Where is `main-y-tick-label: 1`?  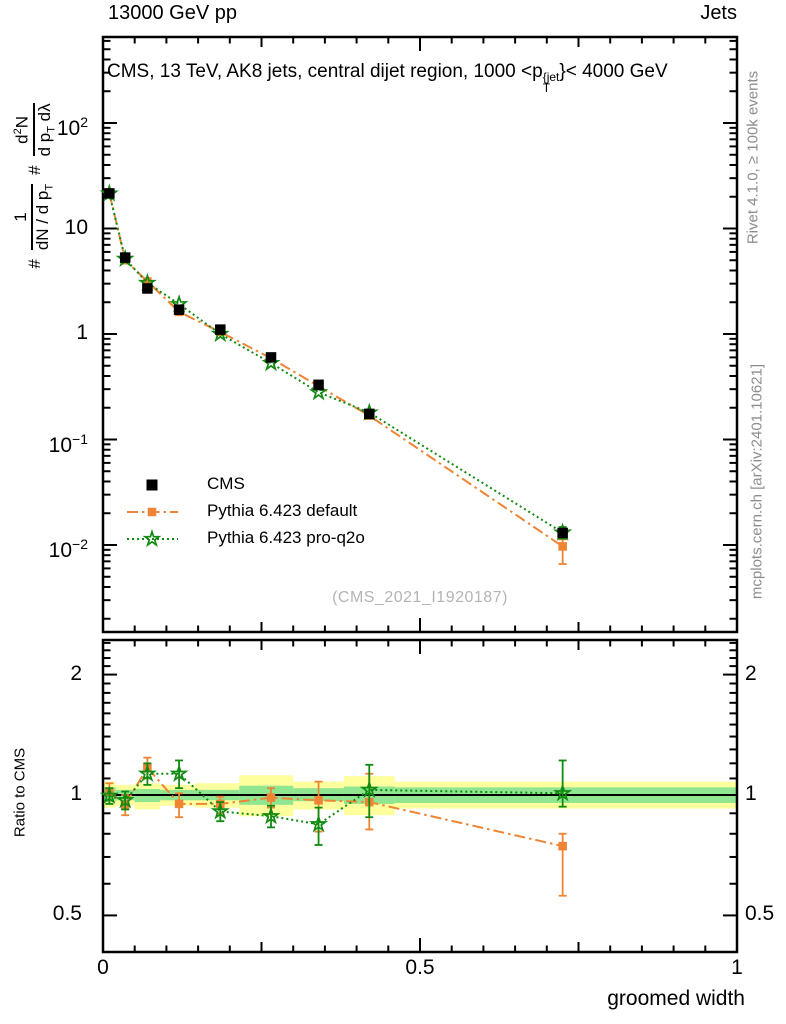
main-y-tick-label: 1 is located at coordinates (82, 332).